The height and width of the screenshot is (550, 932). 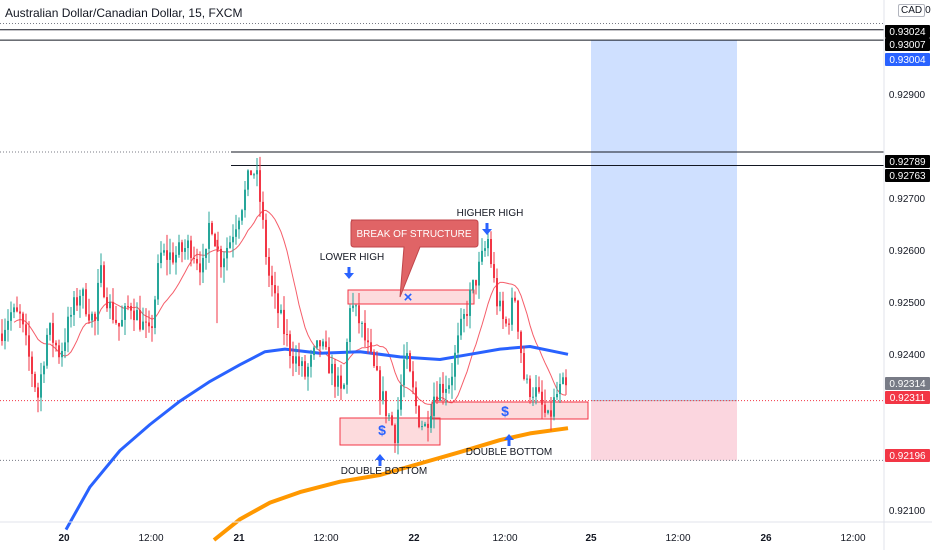 I want to click on badge-text: 0.92314, so click(x=907, y=384).